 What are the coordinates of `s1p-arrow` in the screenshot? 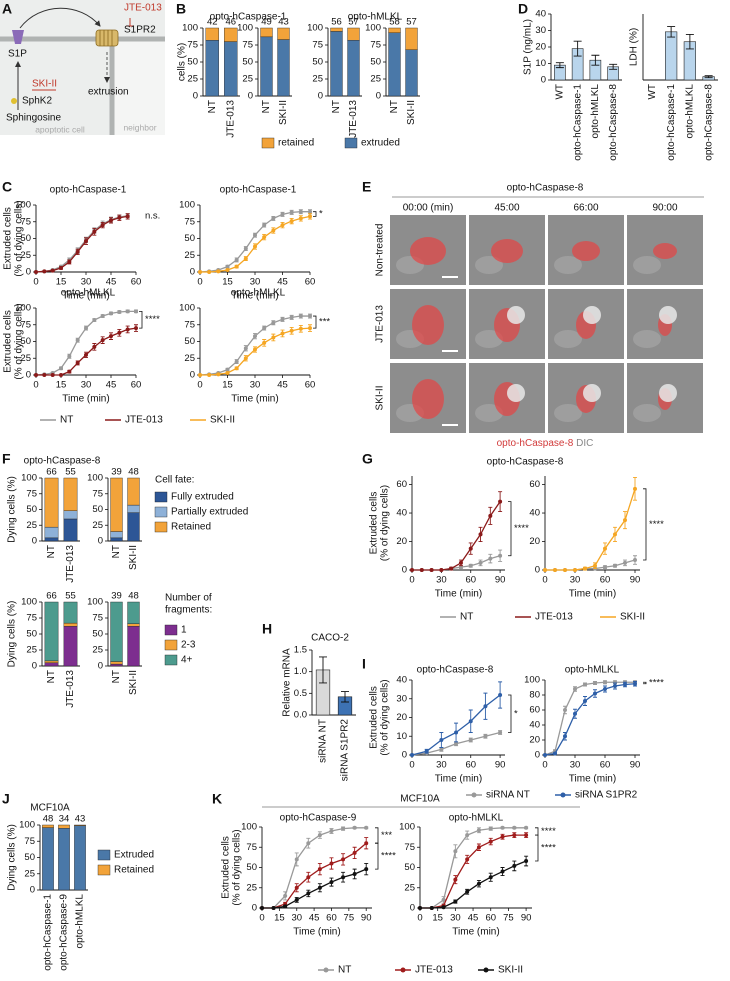 It's located at (60, 18).